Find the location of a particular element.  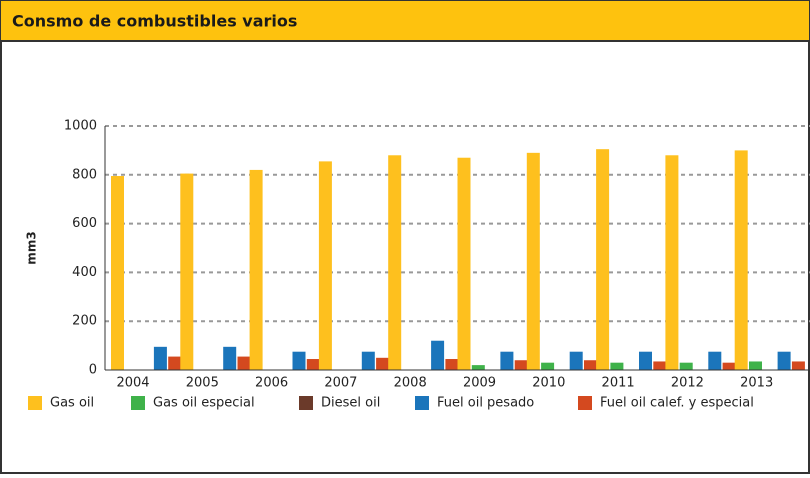

y-tick-label: 800 is located at coordinates (84, 174).